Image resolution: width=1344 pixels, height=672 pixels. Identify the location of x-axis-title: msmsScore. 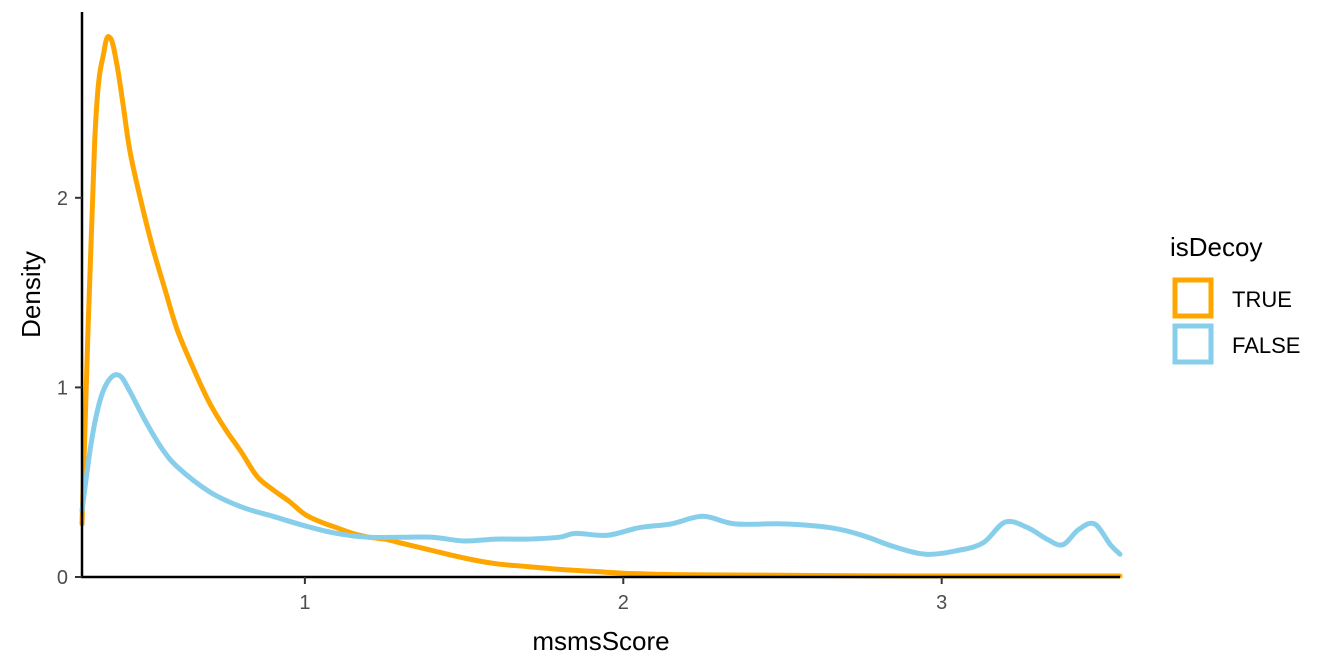
(600, 641).